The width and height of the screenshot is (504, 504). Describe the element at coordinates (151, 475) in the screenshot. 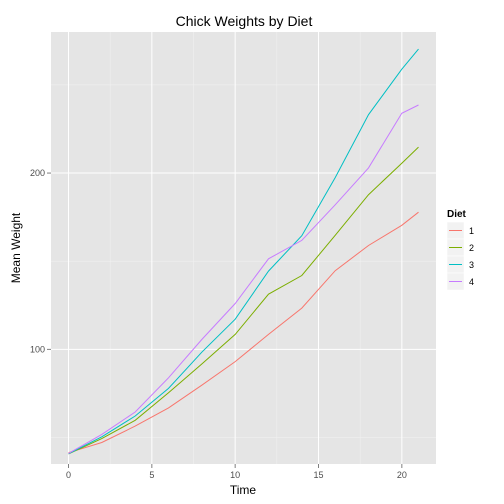

I see `x-tick-label: 5` at that location.